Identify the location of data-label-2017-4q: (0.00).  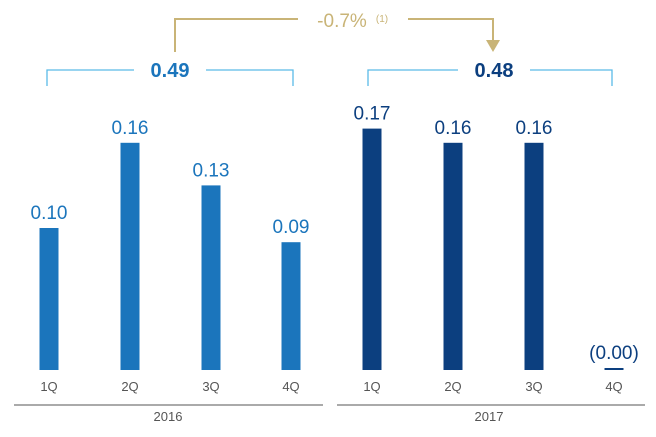
(614, 353).